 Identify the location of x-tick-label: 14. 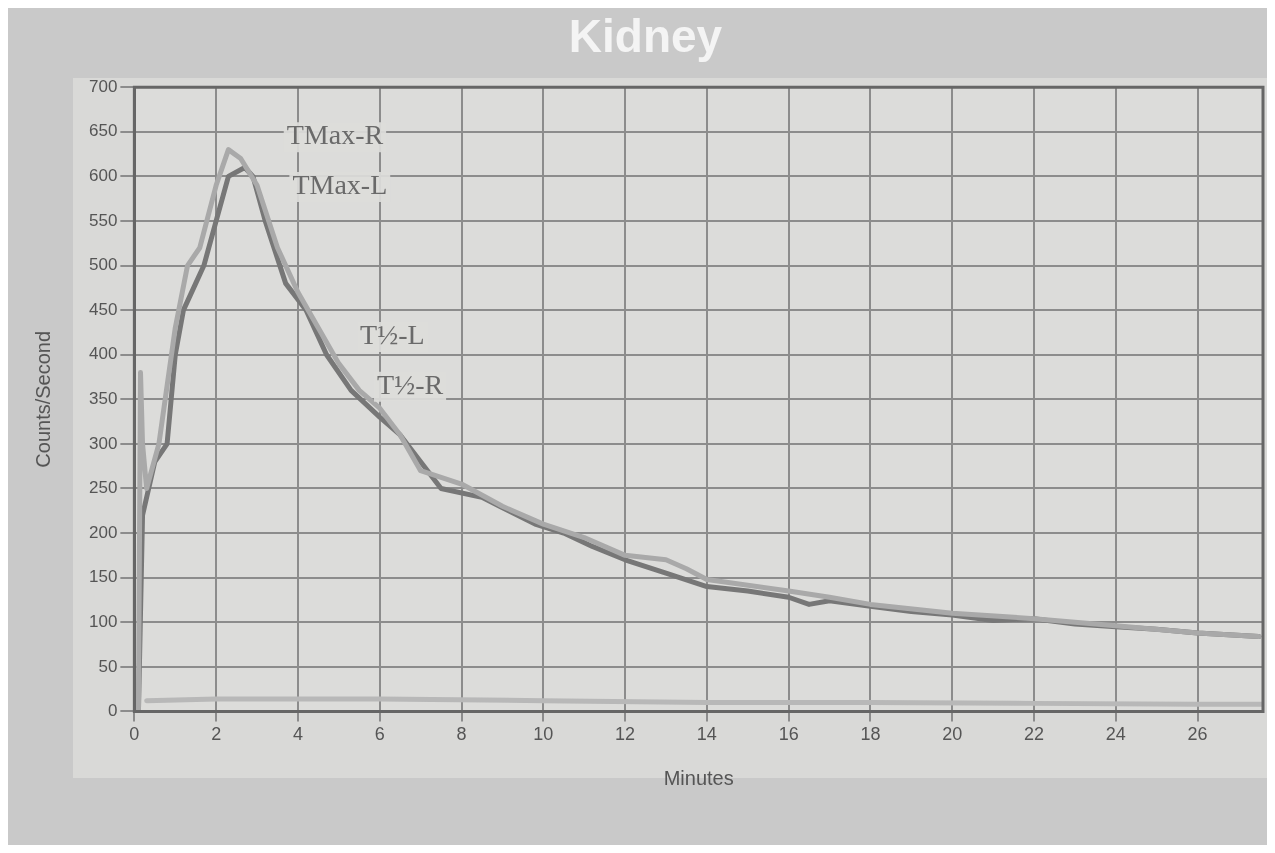
(706, 734).